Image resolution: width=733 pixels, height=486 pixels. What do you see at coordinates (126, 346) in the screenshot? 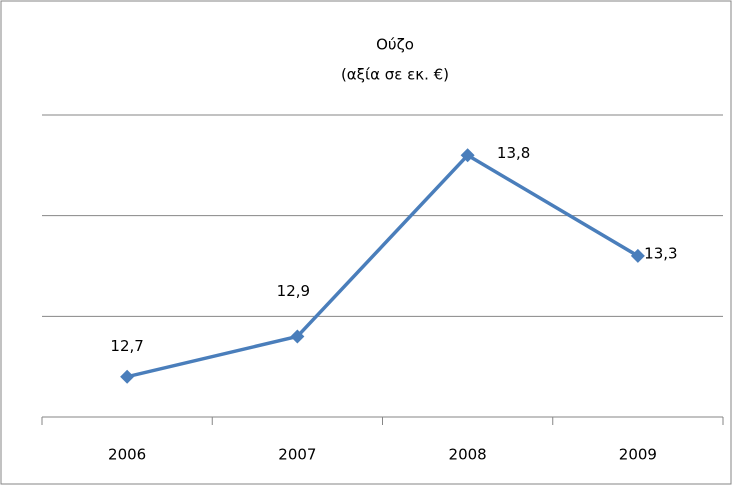
I see `data-label: 12,7` at bounding box center [126, 346].